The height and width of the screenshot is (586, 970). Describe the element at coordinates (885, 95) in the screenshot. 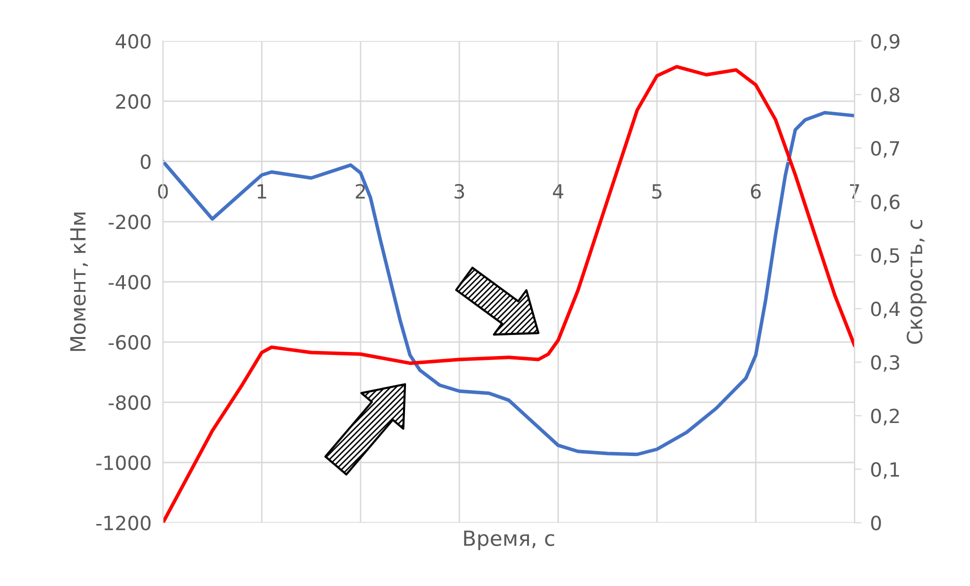

I see `y2-tick-label: 0,8` at that location.